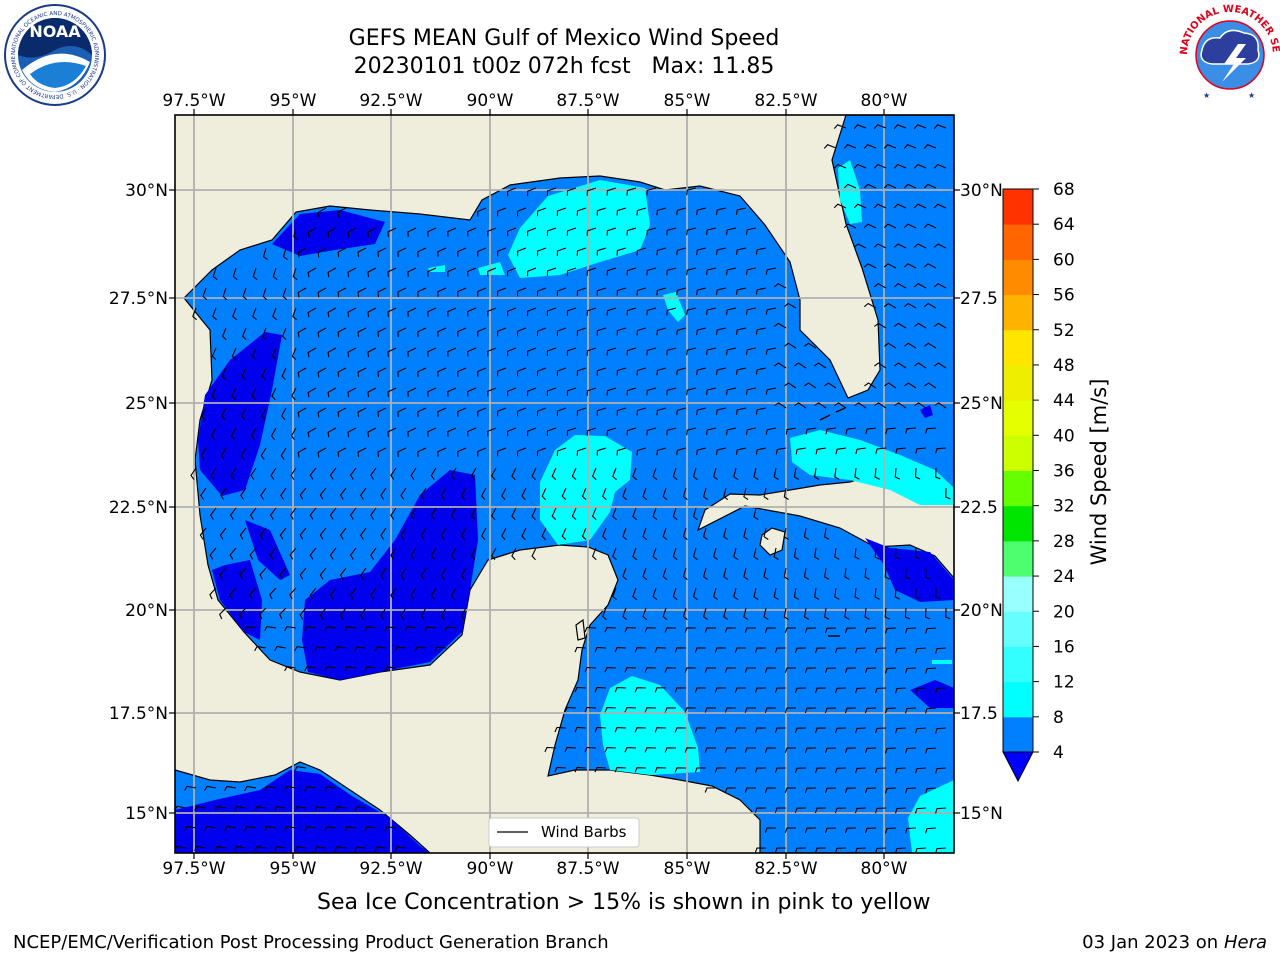 Image resolution: width=1280 pixels, height=960 pixels. I want to click on lon-label: 95°W, so click(293, 869).